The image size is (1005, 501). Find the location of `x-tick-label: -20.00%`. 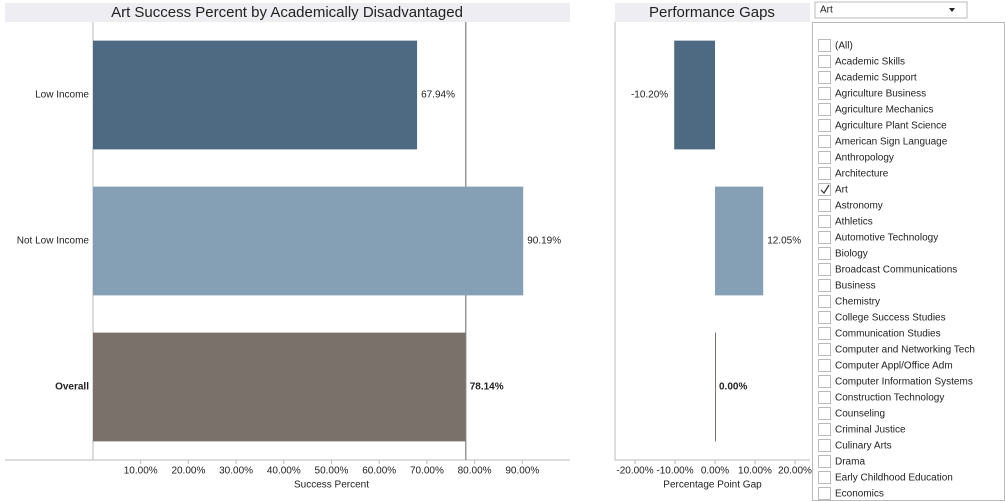

x-tick-label: -20.00% is located at coordinates (634, 471).